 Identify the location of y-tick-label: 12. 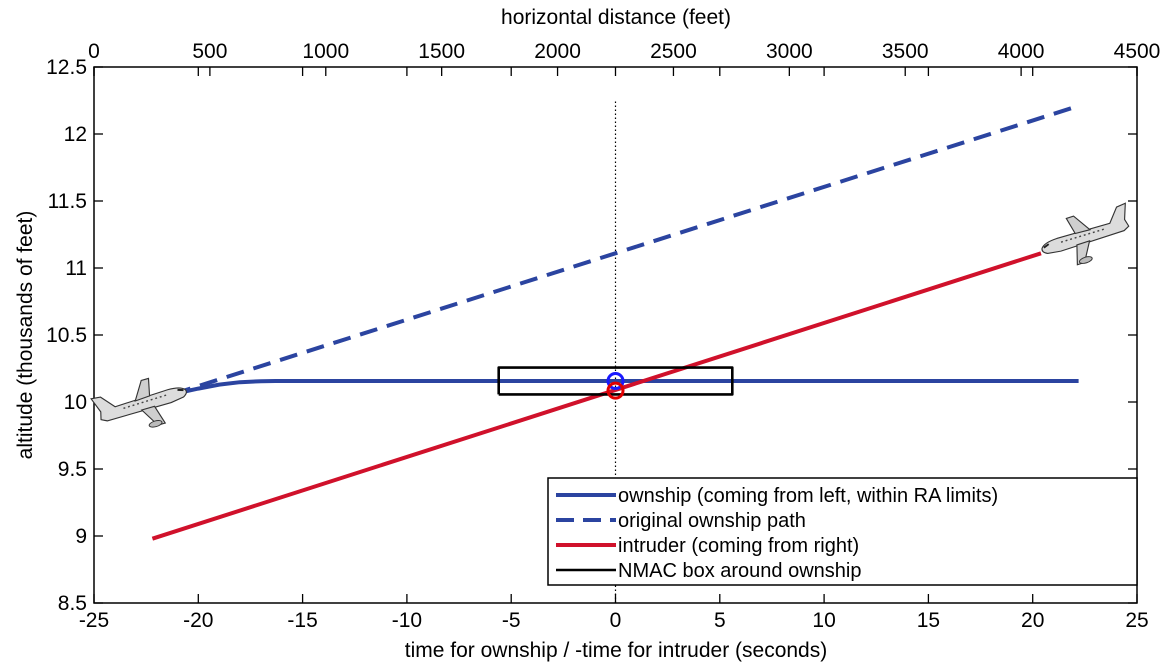
(75, 134).